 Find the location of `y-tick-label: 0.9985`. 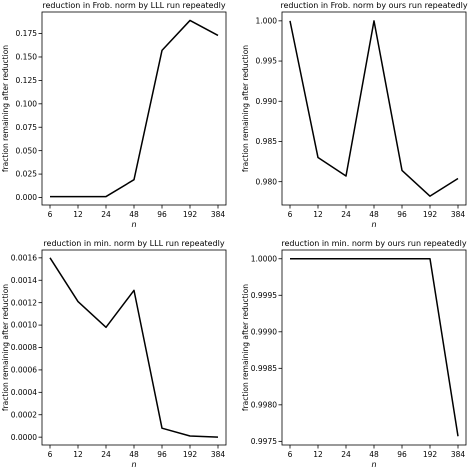

y-tick-label: 0.9985 is located at coordinates (264, 368).